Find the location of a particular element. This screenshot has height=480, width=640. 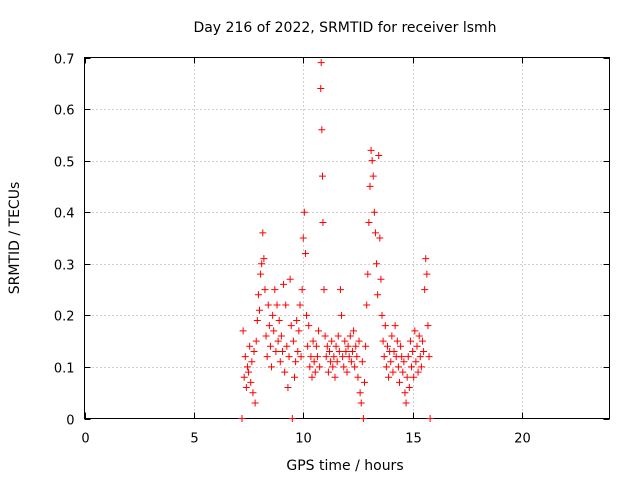

x-tick-label: 0 is located at coordinates (85, 439).